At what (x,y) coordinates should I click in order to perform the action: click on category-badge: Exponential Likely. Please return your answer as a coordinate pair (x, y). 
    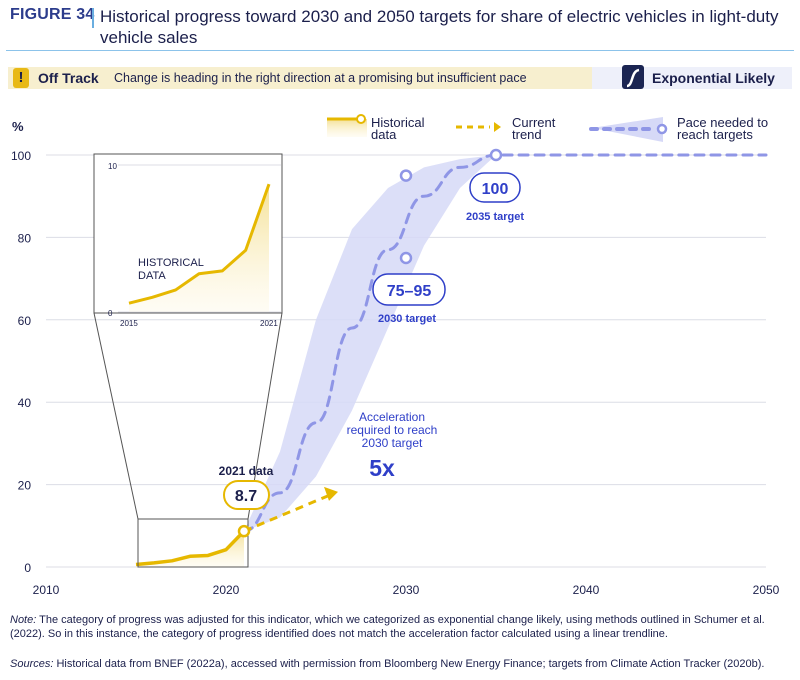
    Looking at the image, I should click on (692, 77).